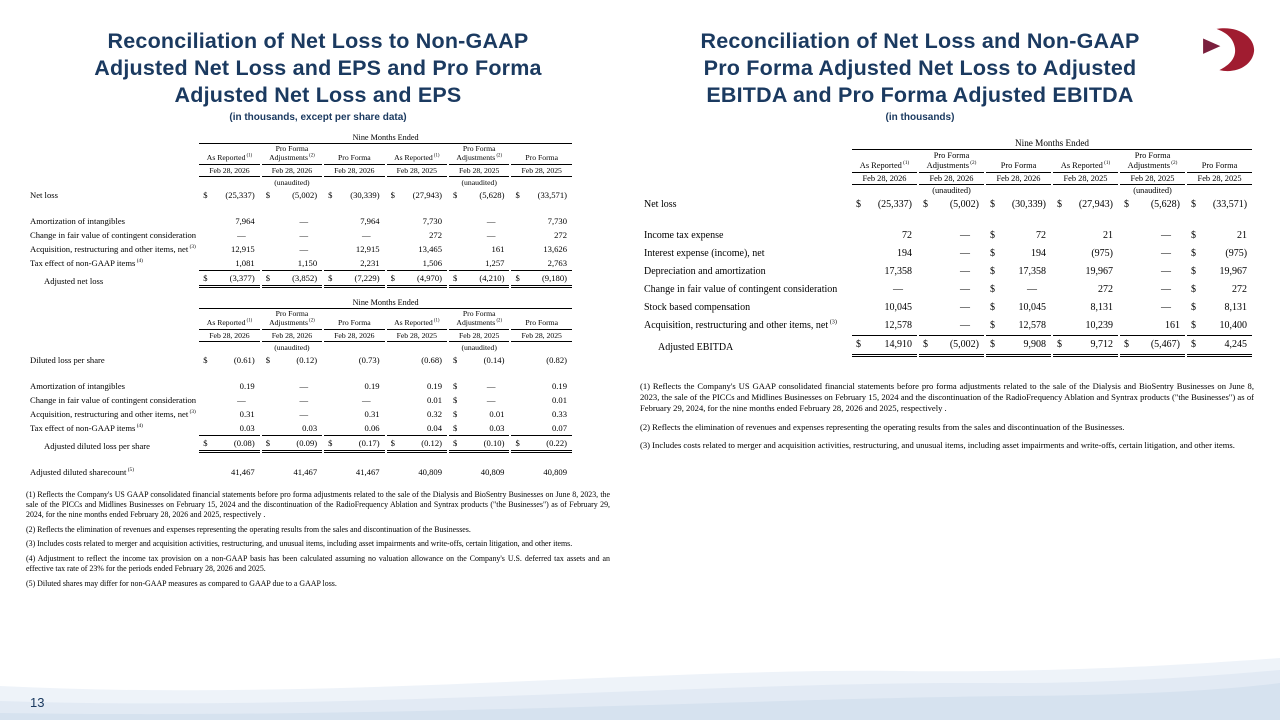  Describe the element at coordinates (229, 428) in the screenshot. I see `table-cell: 0.03` at that location.